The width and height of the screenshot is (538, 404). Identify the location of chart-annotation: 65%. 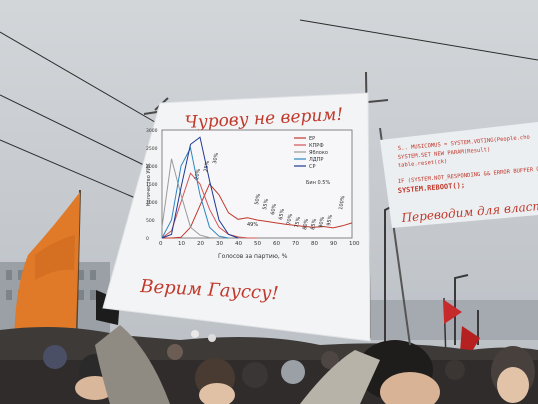
(282, 214).